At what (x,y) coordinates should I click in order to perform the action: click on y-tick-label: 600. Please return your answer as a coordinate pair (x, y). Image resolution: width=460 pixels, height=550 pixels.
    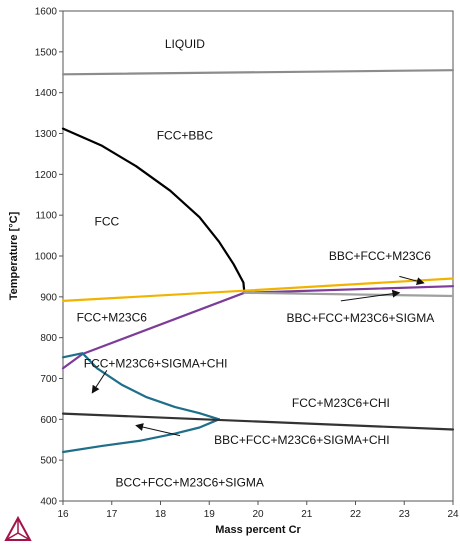
    Looking at the image, I should click on (48, 420).